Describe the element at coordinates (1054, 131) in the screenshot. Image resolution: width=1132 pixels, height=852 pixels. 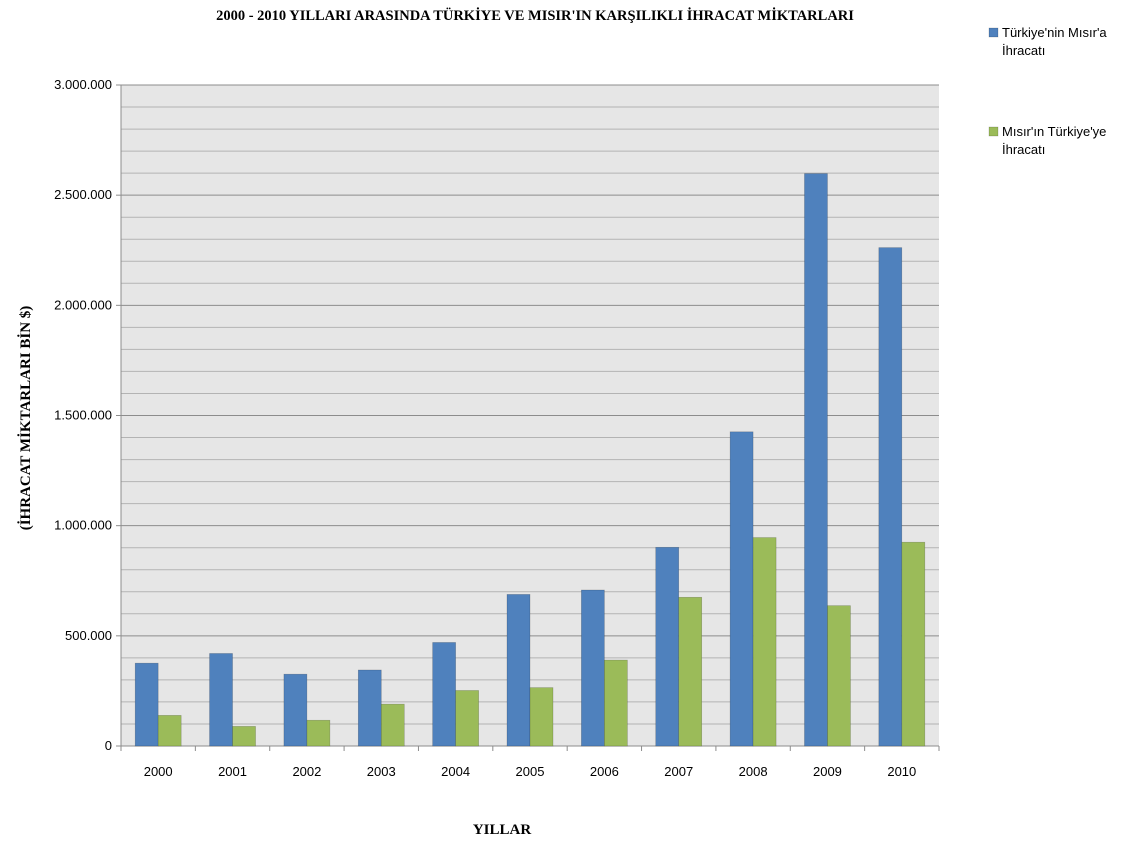
I see `legend-label: Mısır'ın Türkiye'ye` at that location.